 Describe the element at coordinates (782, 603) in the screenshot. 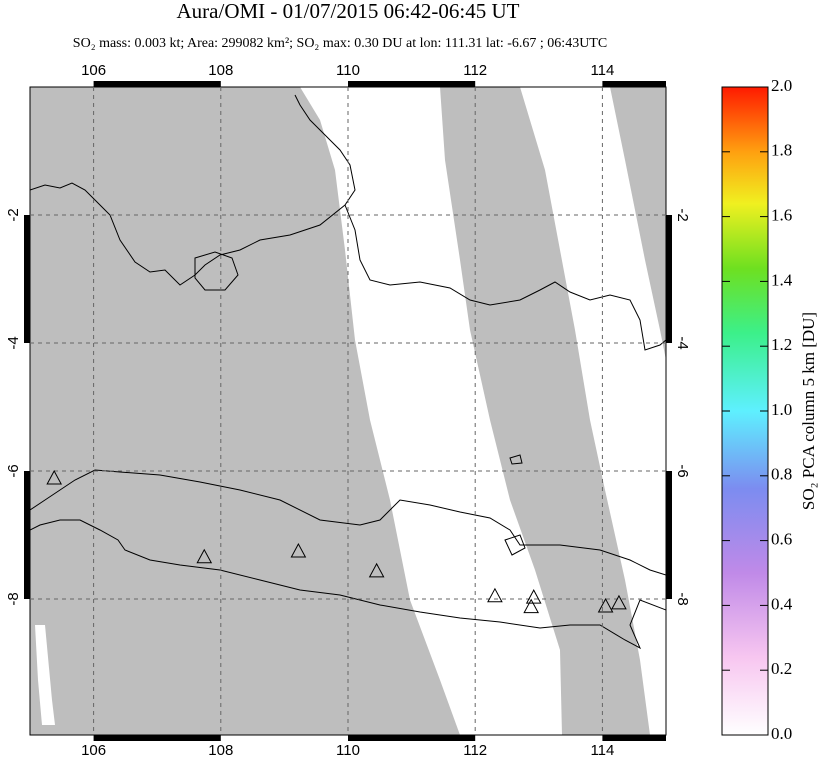

I see `colorbar-tick-label: 0.4` at that location.